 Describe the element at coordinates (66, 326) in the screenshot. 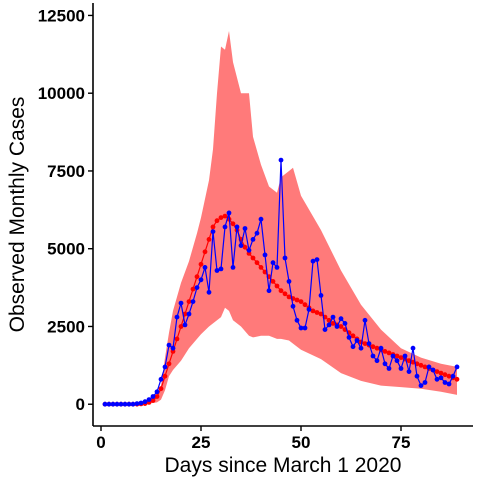

I see `y-tick-label: 2500` at that location.